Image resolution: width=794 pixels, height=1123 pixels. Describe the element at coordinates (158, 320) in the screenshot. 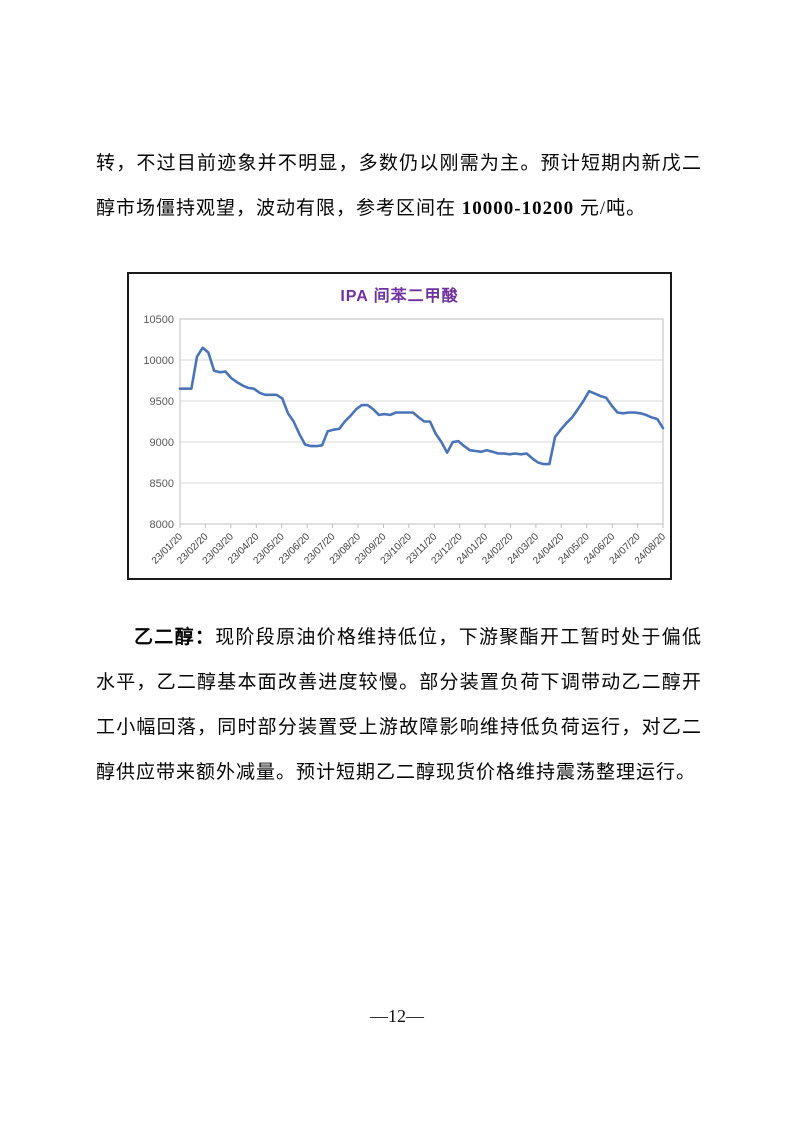

I see `svg-text: 10500` at that location.